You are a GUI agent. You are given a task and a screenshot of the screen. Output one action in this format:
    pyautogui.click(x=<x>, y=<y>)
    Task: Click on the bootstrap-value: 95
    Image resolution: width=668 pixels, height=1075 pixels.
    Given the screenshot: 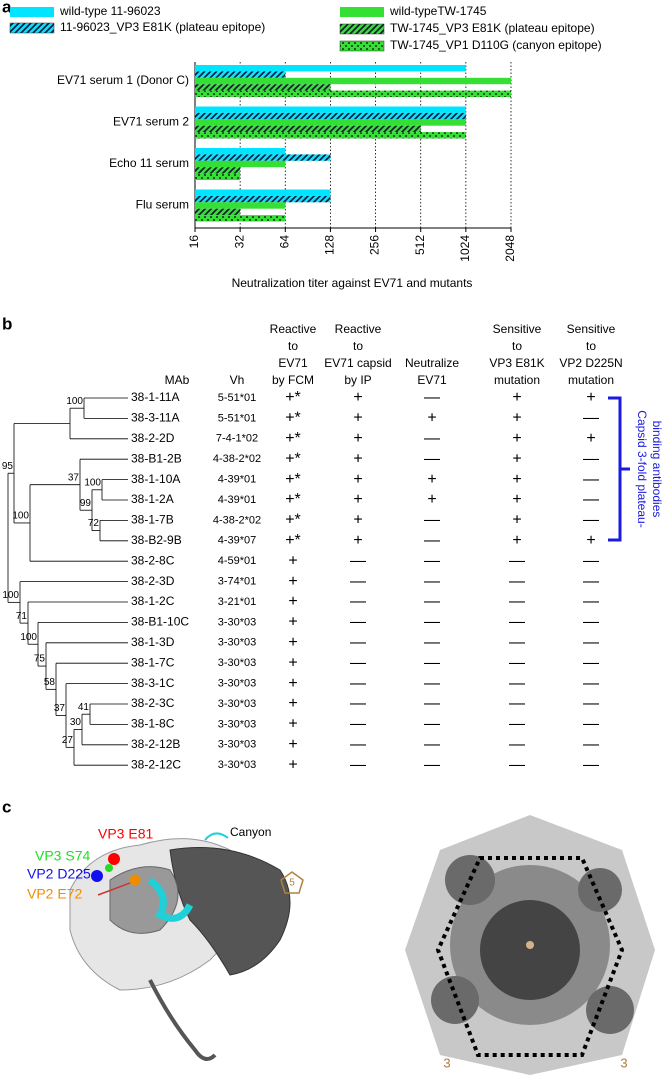 What is the action you would take?
    pyautogui.click(x=8, y=466)
    